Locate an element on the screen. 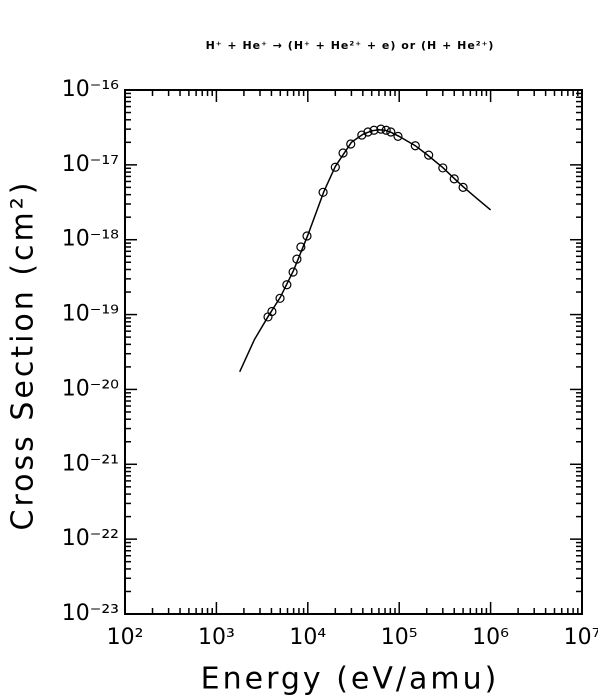 The width and height of the screenshot is (598, 696). x-tick-label: 10³ is located at coordinates (216, 637).